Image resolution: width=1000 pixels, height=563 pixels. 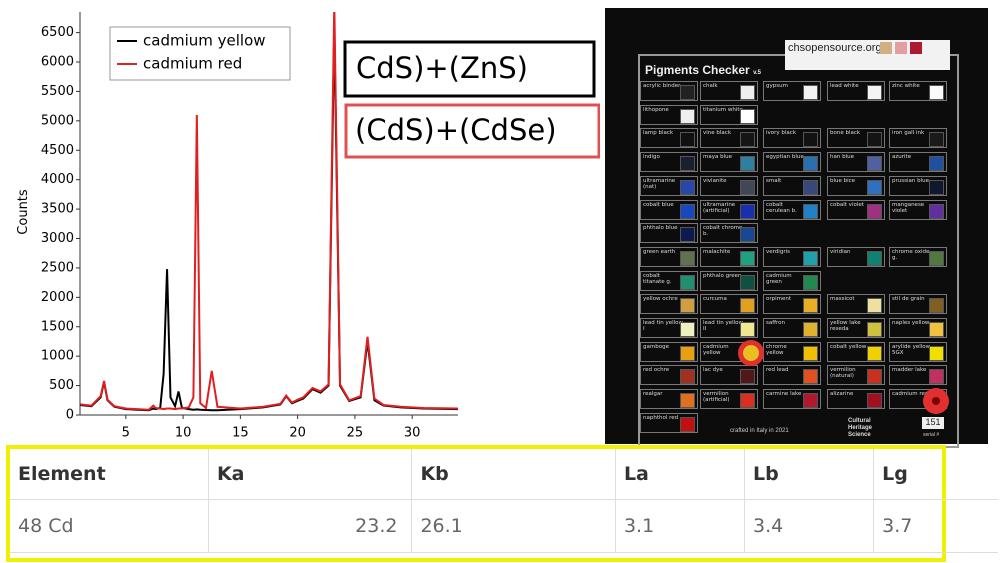 What do you see at coordinates (513, 526) in the screenshot?
I see `table-cell: 26.1` at bounding box center [513, 526].